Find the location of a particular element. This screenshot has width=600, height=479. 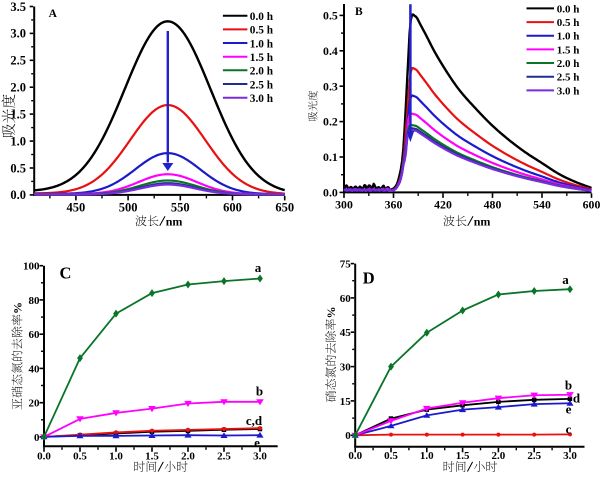

svg-text: 20 is located at coordinates (35, 404).